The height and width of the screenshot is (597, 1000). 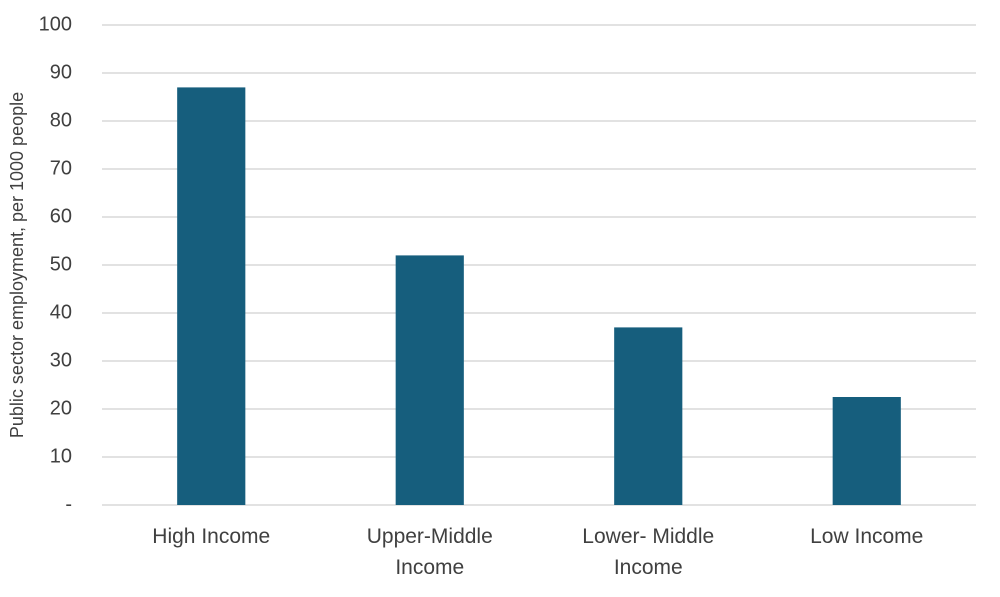 What do you see at coordinates (61, 408) in the screenshot?
I see `y-tick-label: 20` at bounding box center [61, 408].